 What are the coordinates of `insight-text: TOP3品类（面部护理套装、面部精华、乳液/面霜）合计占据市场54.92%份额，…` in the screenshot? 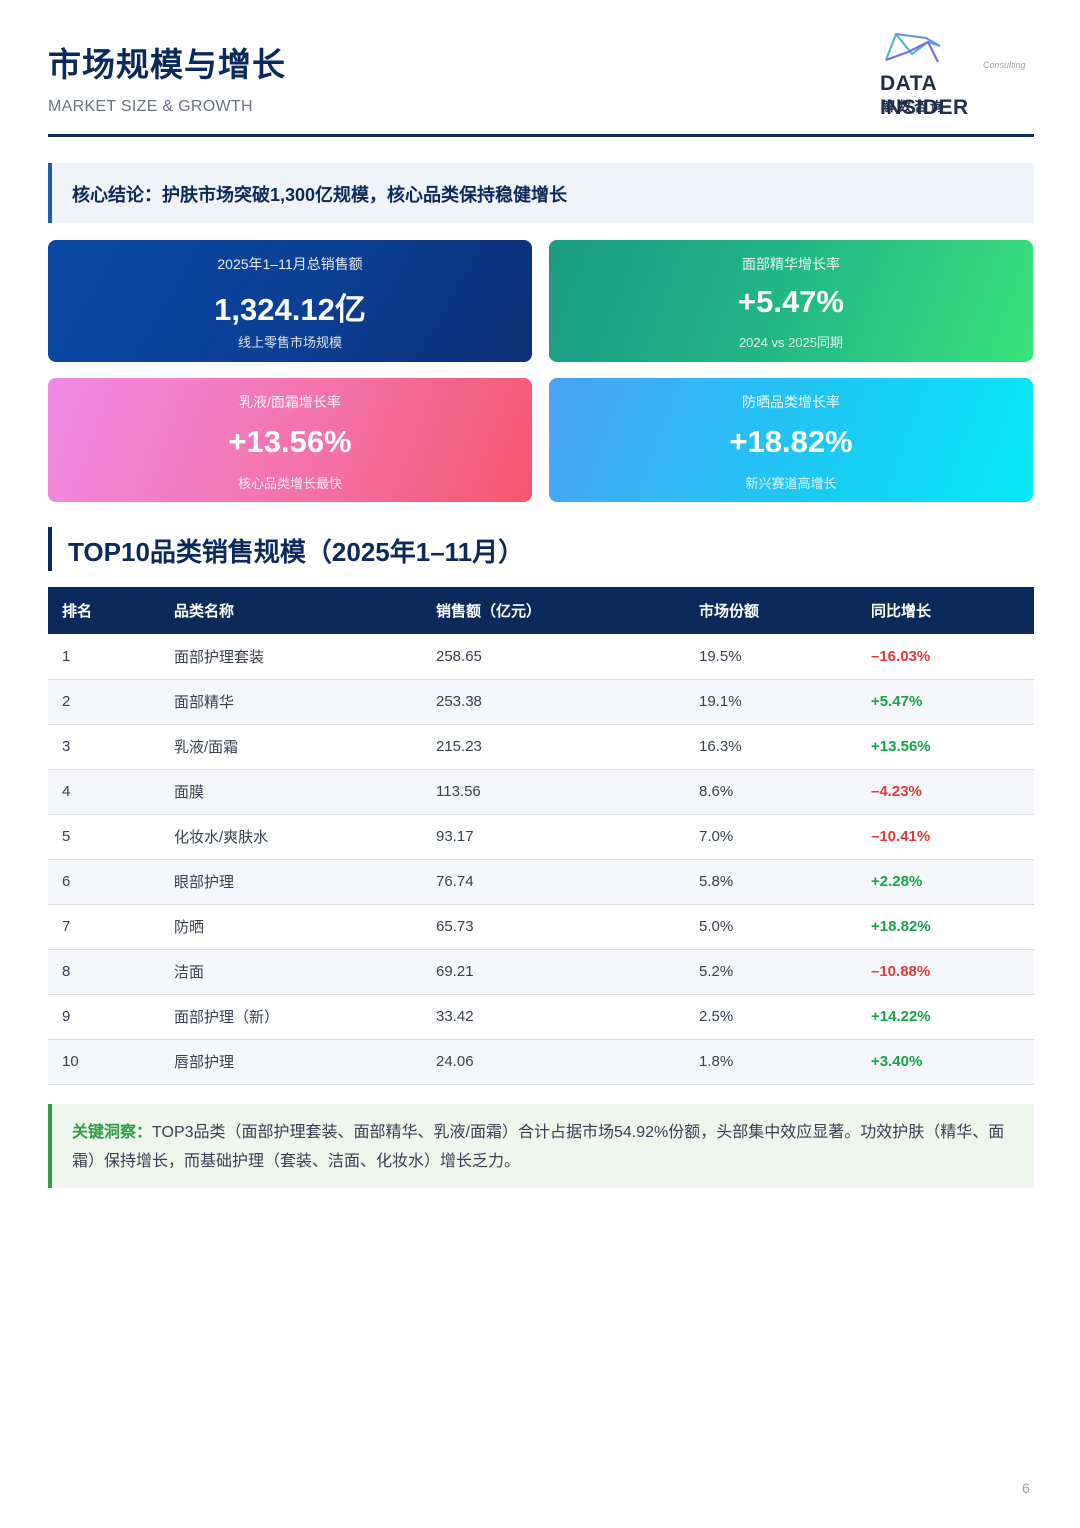 It's located at (538, 1147).